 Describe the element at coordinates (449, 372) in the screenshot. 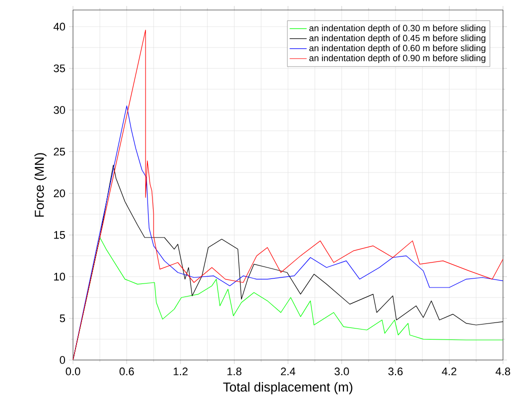

I see `x-tick-label: 4.2` at that location.